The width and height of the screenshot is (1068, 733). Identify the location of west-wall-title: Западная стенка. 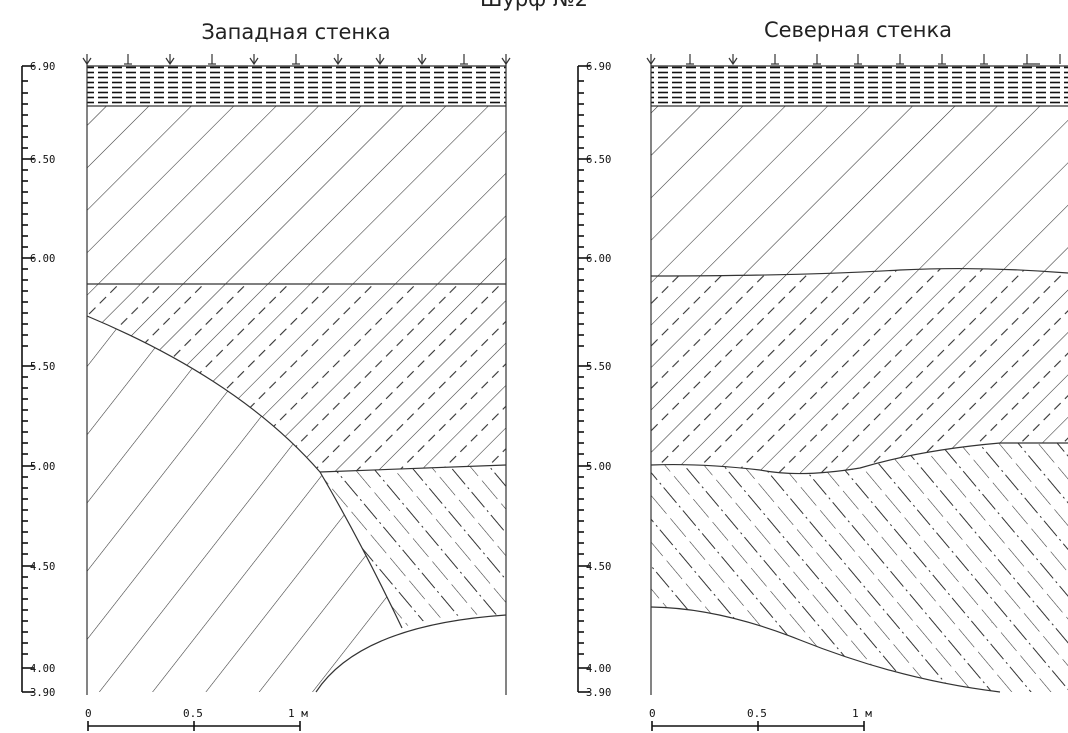
(295, 32).